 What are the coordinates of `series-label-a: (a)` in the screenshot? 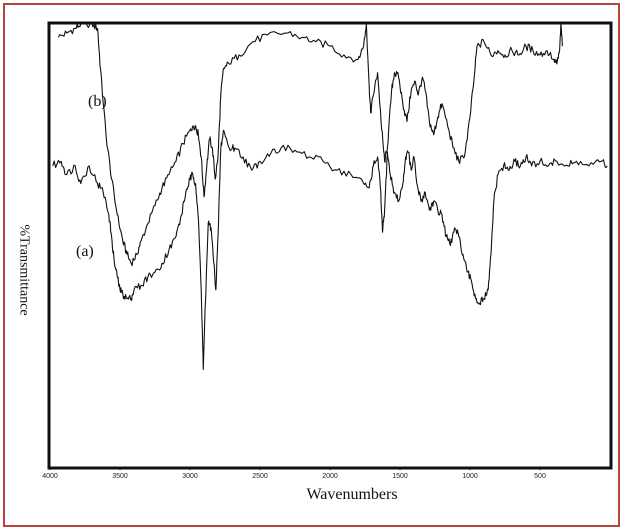 It's located at (85, 251).